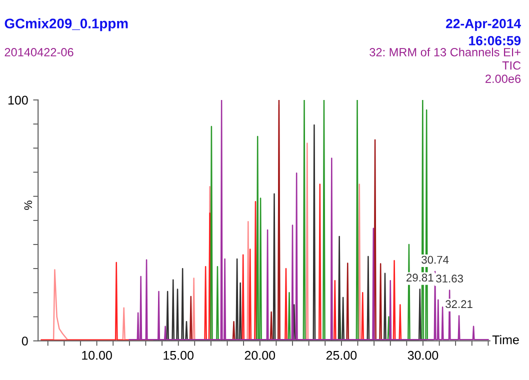  I want to click on x-tick-label: 10.00, so click(97, 355).